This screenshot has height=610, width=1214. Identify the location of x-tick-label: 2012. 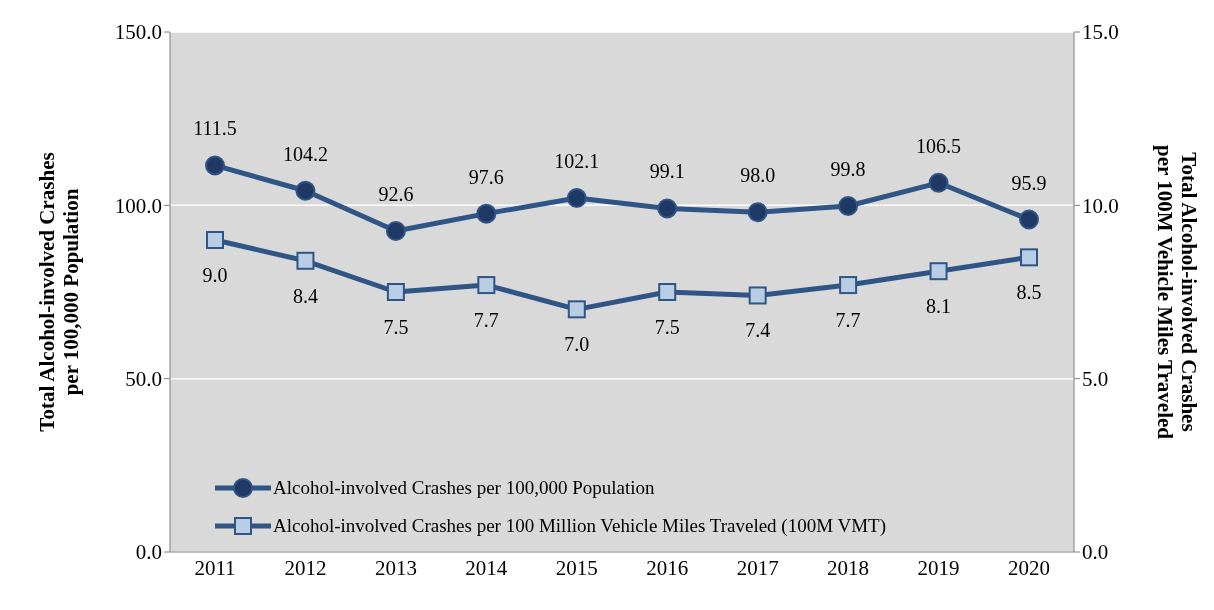
(305, 567).